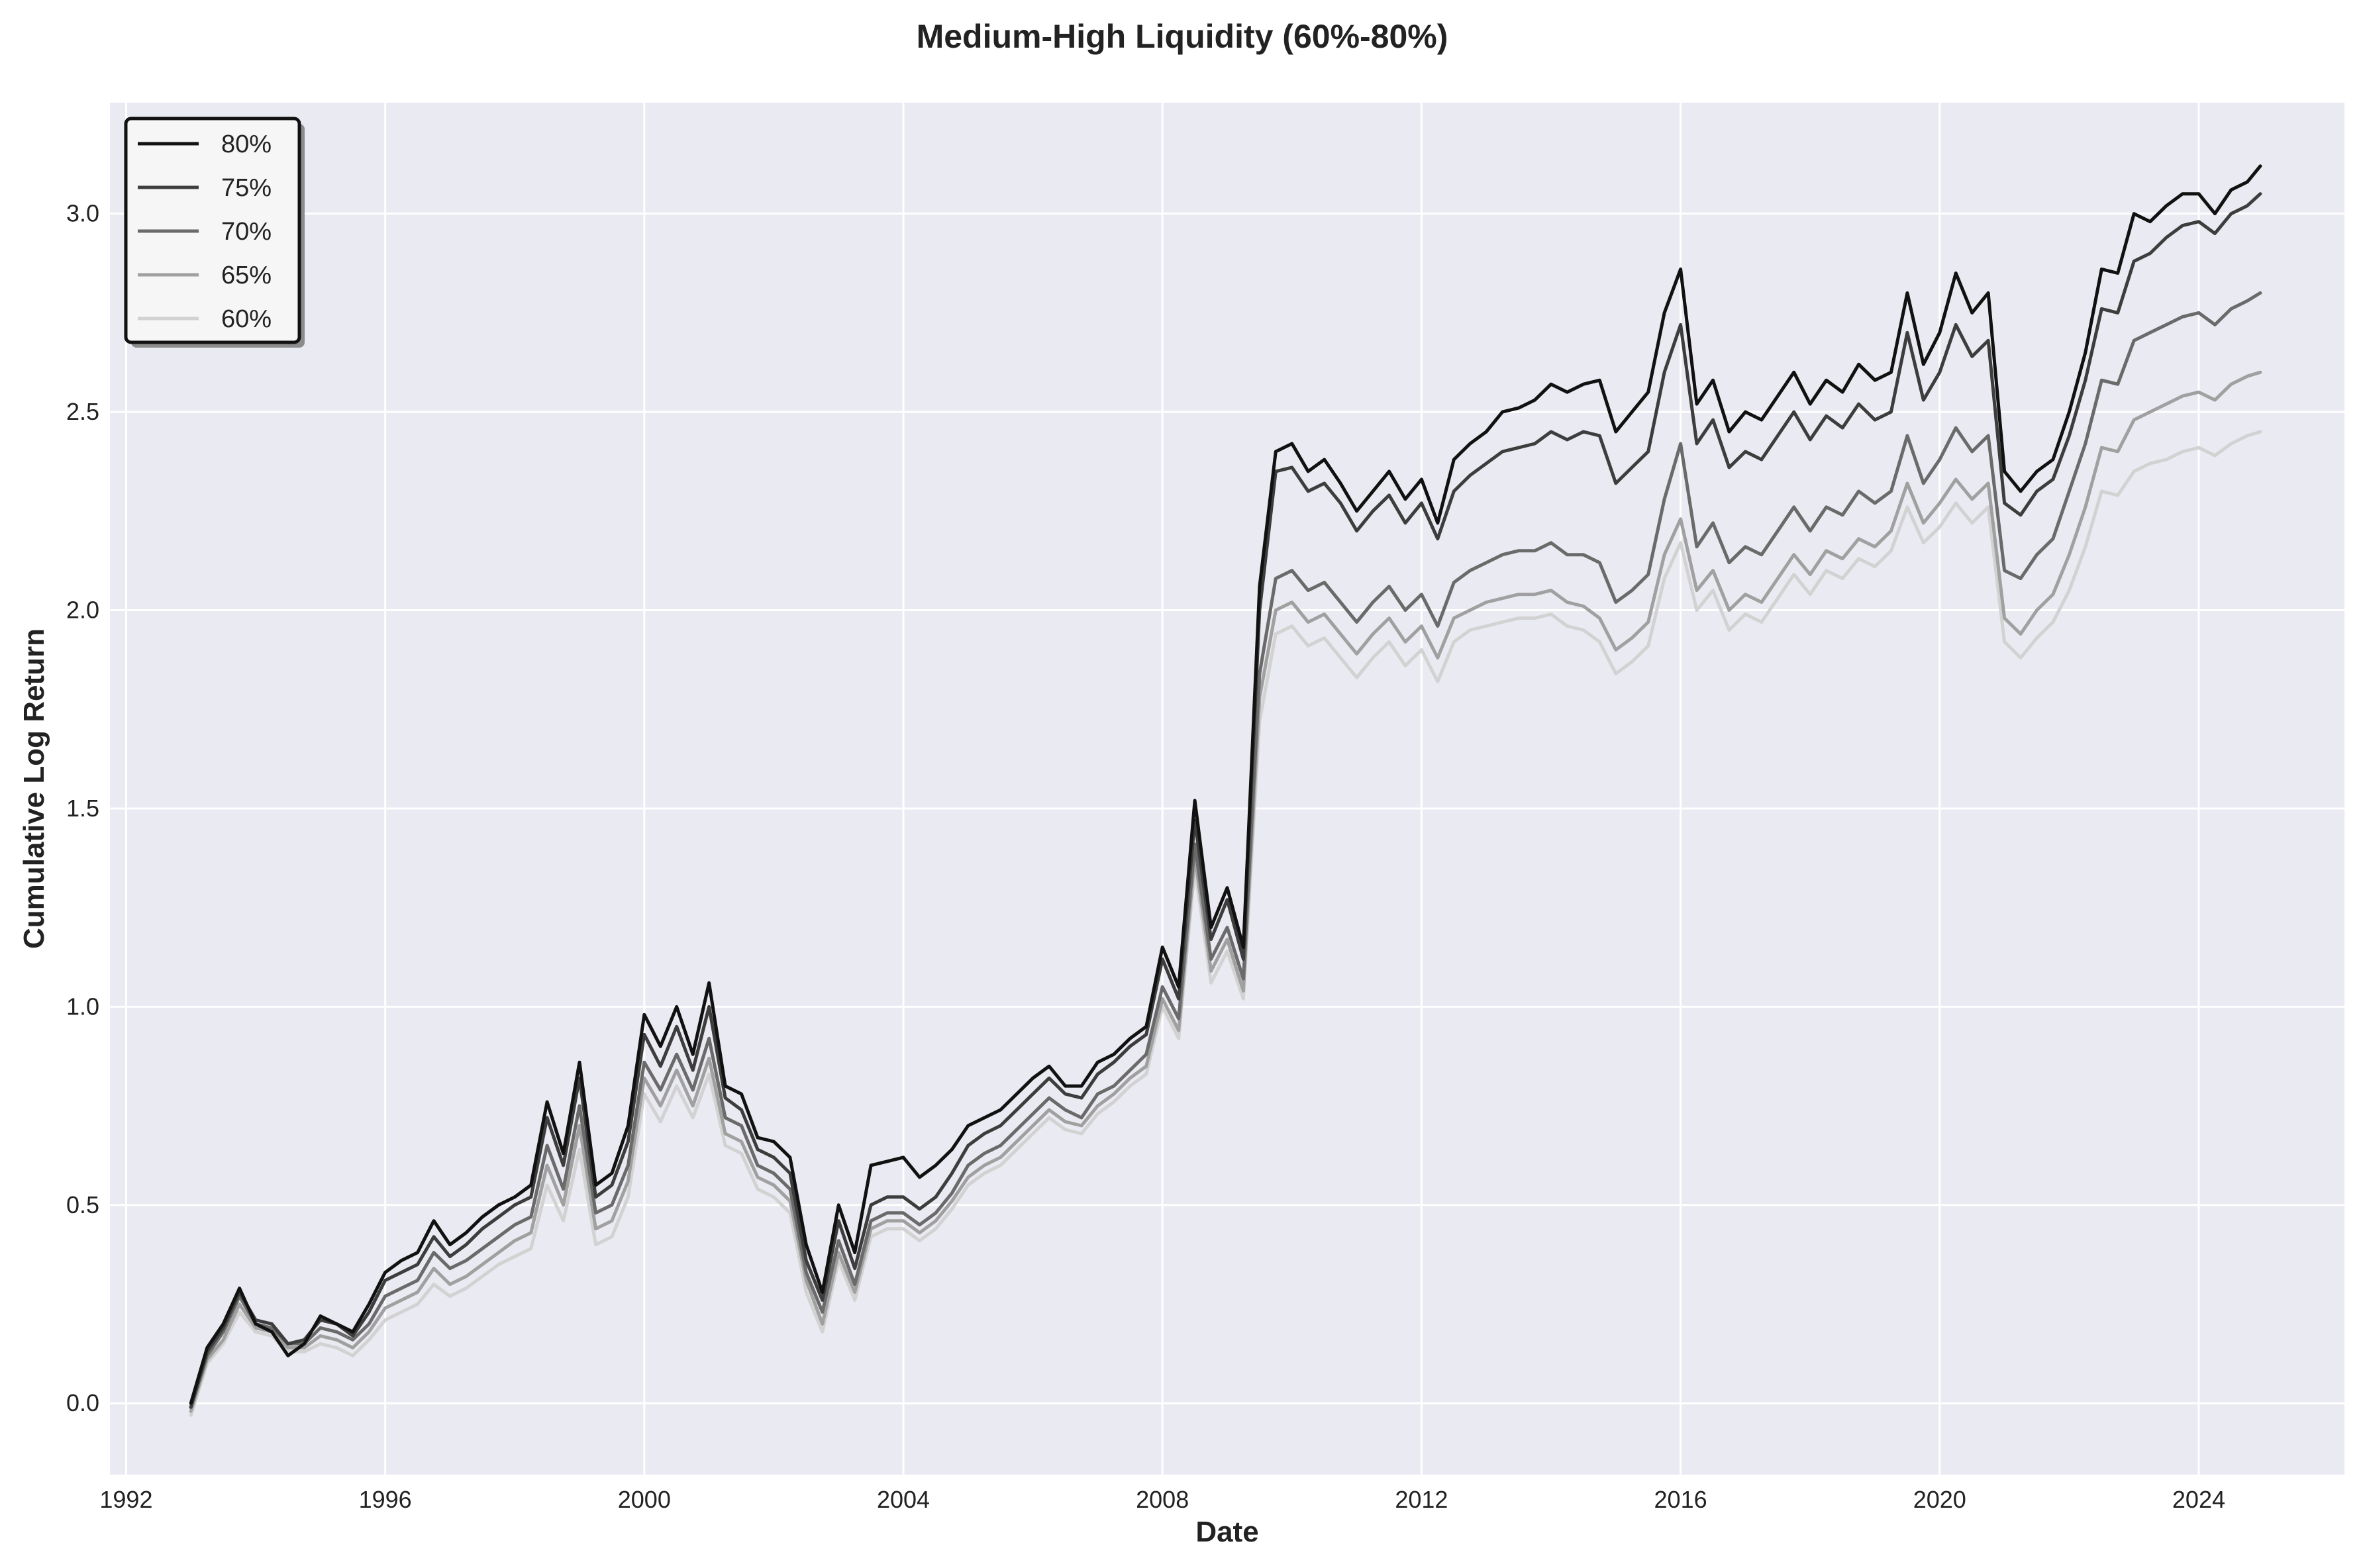  I want to click on x-tick-label: 2008, so click(1162, 1499).